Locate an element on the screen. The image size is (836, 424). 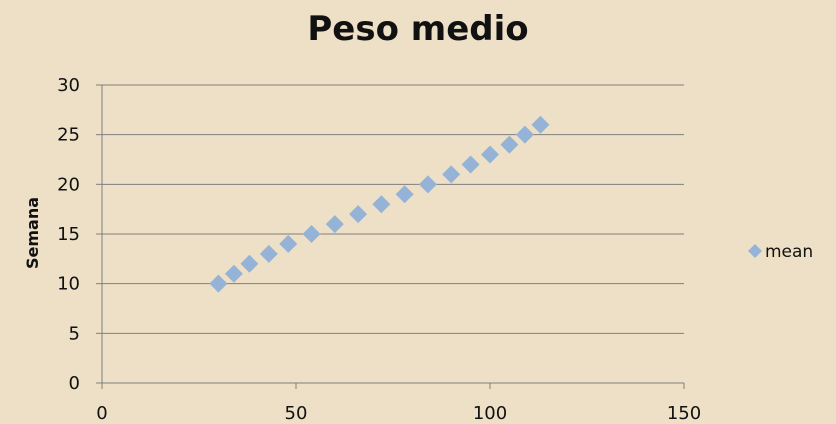
y-tick-label-20: 20 is located at coordinates (68, 184).